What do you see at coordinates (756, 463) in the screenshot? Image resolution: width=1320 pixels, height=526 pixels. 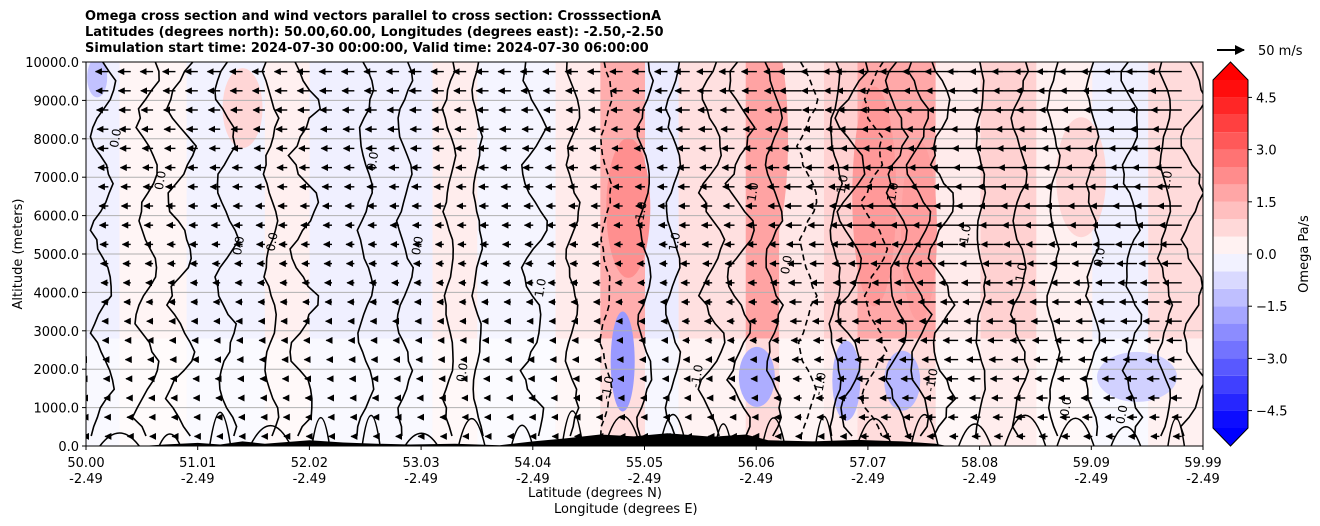 I see `x-tick-label-lat: 56.06` at bounding box center [756, 463].